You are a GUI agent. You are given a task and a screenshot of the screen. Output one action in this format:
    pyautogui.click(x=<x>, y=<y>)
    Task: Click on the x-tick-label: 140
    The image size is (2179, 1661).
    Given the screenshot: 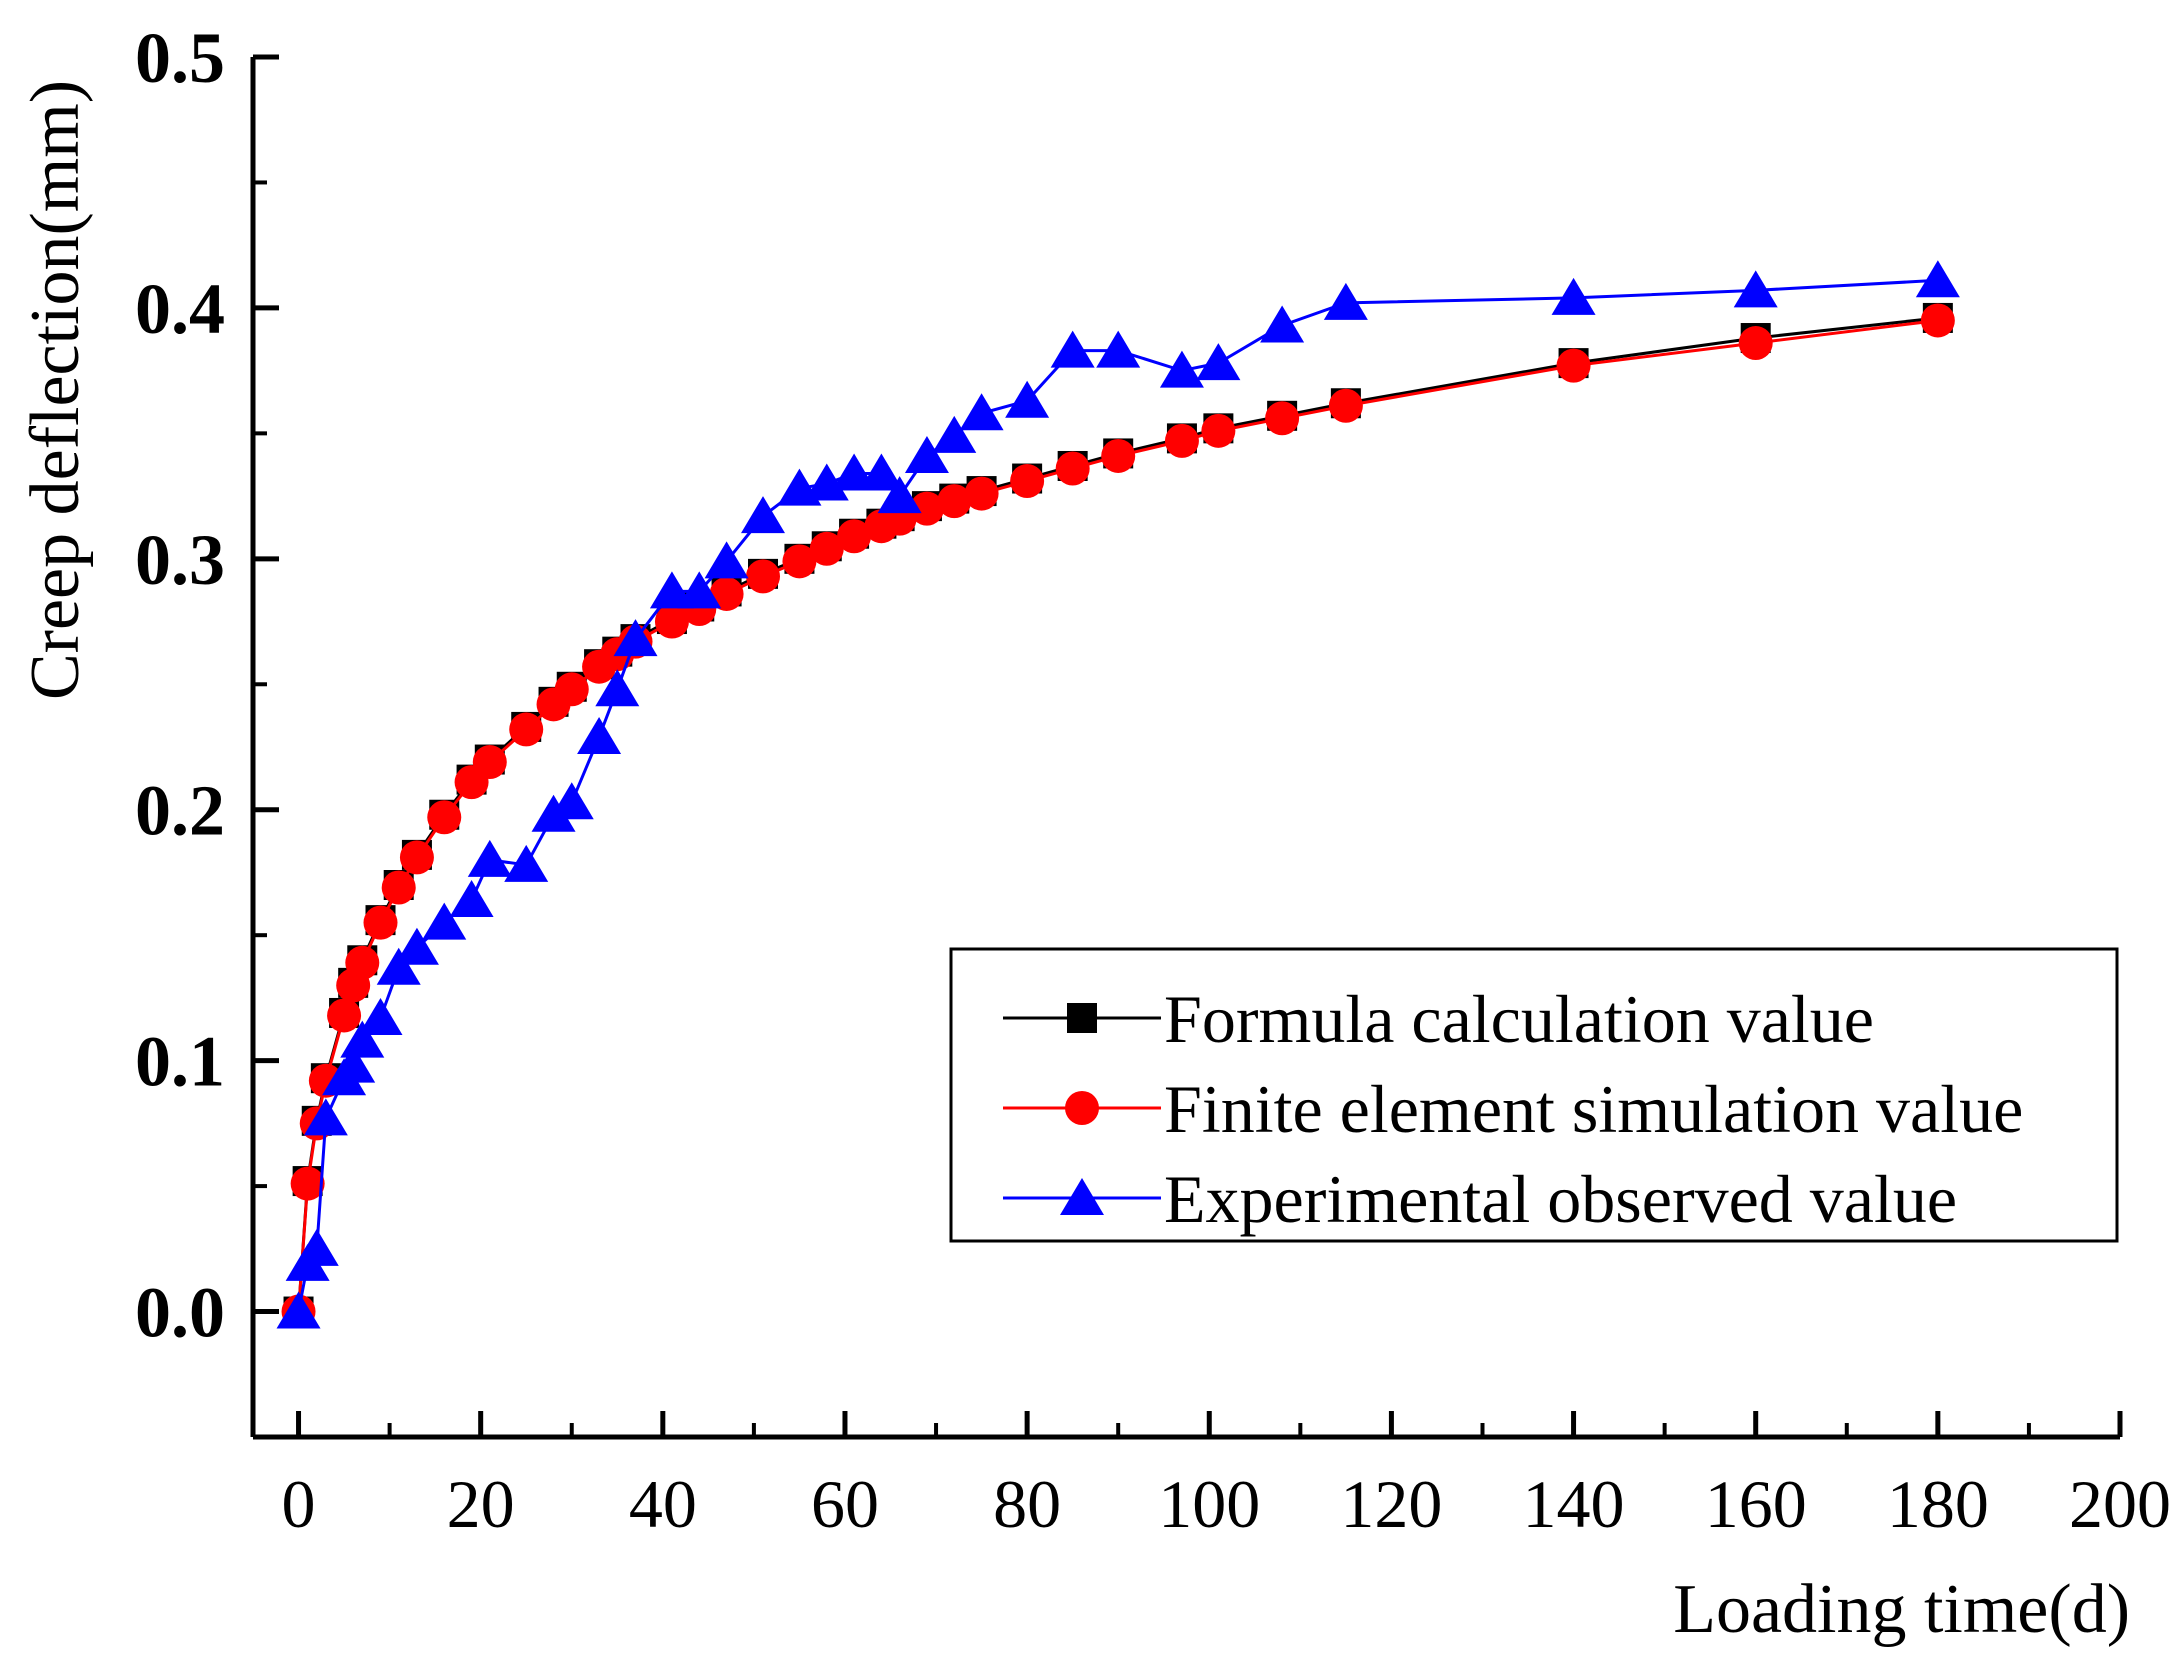 What is the action you would take?
    pyautogui.click(x=1574, y=1504)
    